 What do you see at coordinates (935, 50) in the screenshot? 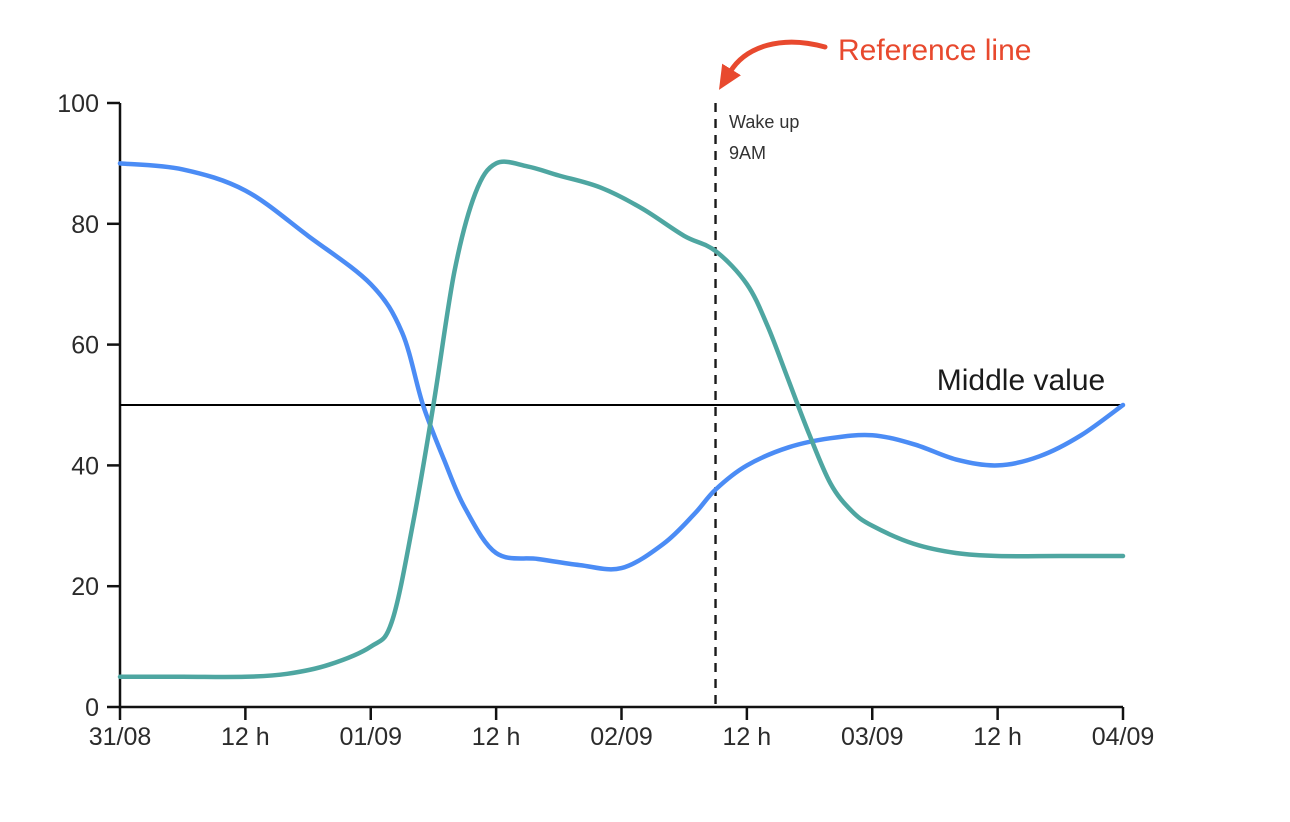
I see `reference-line-label: Reference line` at bounding box center [935, 50].